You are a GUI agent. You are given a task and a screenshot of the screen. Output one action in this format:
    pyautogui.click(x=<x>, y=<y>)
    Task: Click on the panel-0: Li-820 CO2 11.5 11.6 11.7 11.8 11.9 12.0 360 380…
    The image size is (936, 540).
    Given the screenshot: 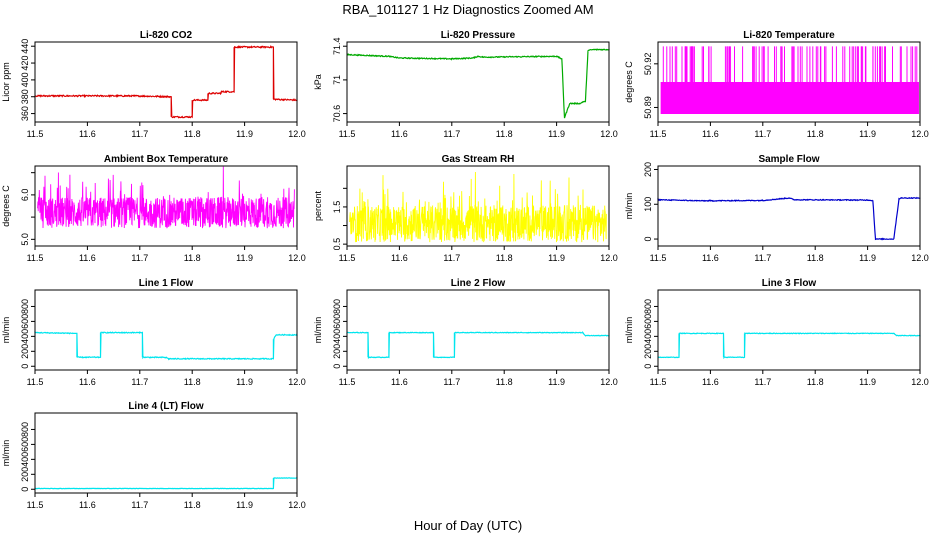 What is the action you would take?
    pyautogui.click(x=153, y=84)
    